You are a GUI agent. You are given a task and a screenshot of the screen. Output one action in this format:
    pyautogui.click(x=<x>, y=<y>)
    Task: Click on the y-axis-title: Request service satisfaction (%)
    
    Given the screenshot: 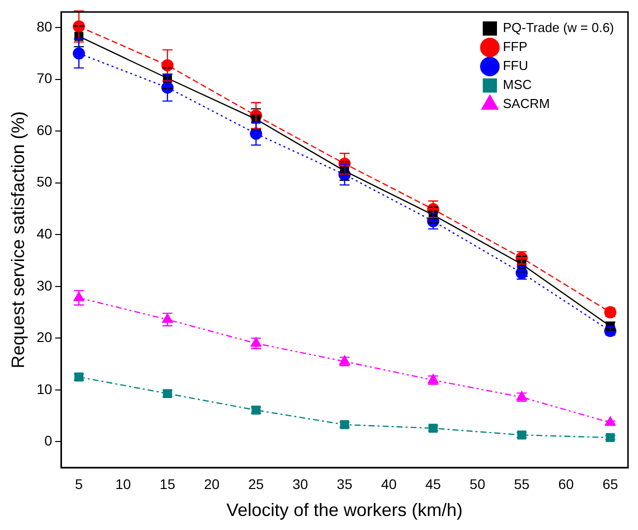 What is the action you would take?
    pyautogui.click(x=18, y=239)
    